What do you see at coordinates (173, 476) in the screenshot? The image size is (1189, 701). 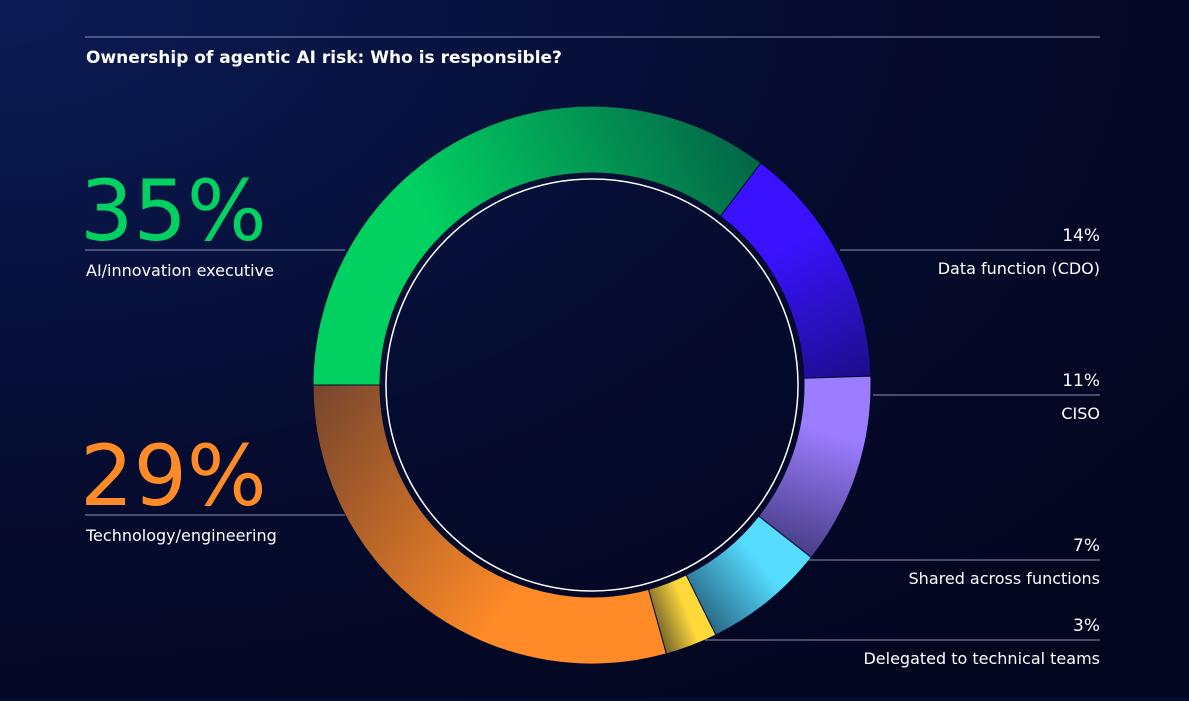 I see `value-label: 29%` at bounding box center [173, 476].